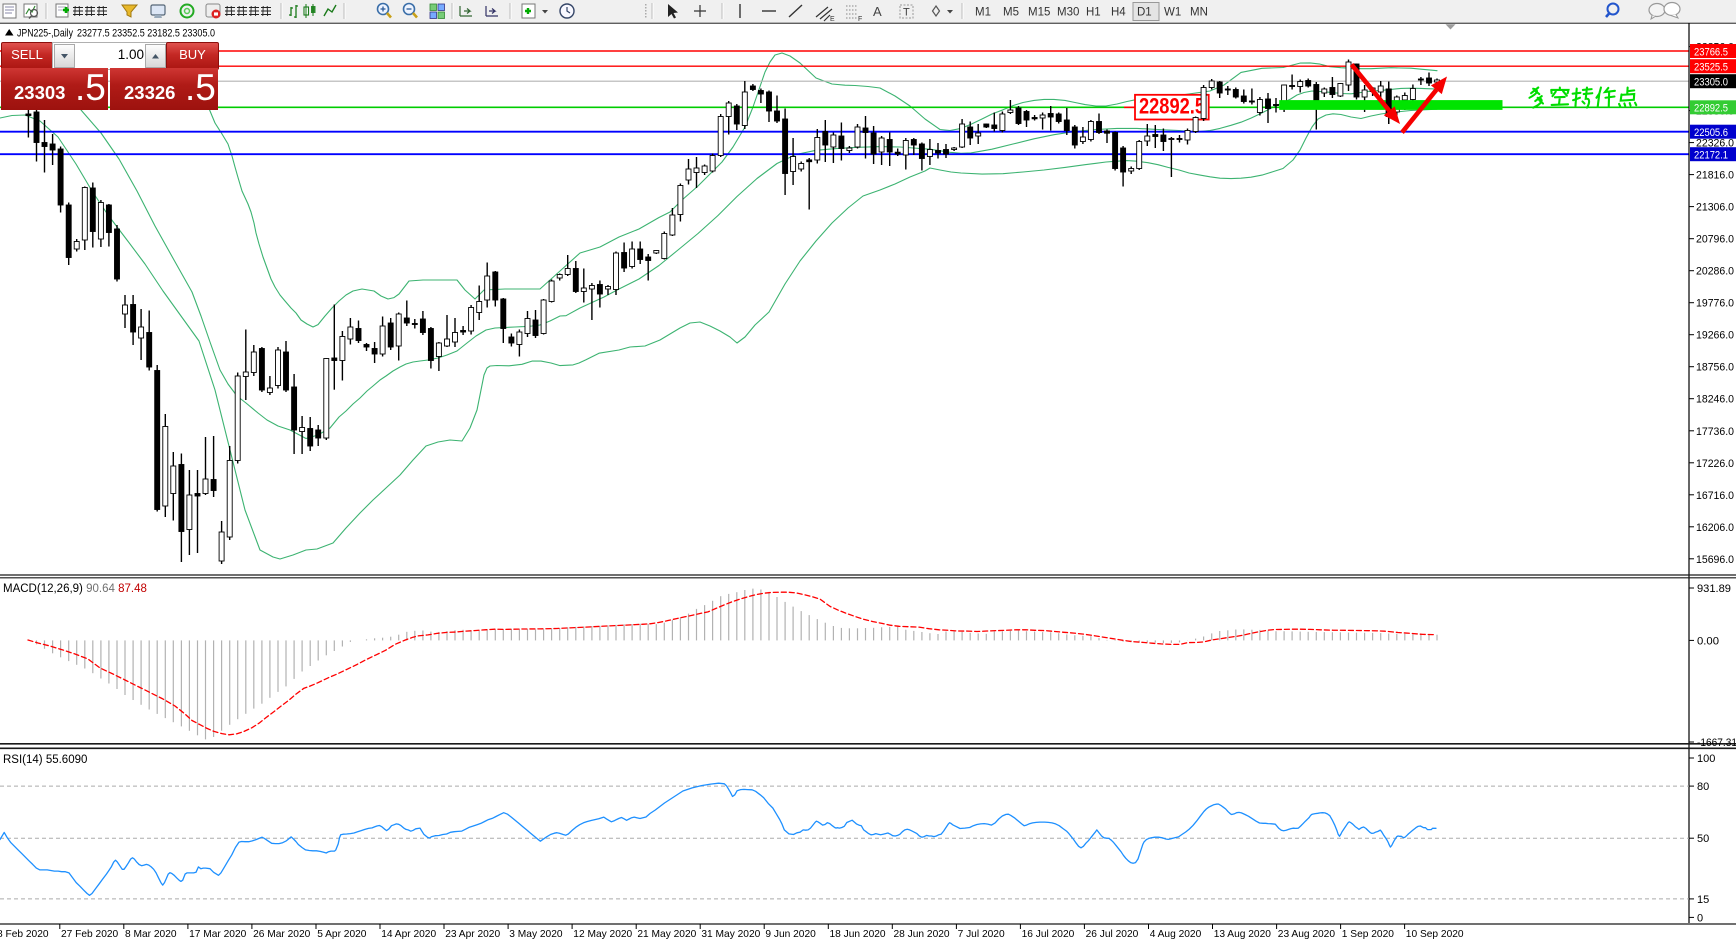  Describe the element at coordinates (1118, 13) in the screenshot. I see `svg-text: H4` at that location.